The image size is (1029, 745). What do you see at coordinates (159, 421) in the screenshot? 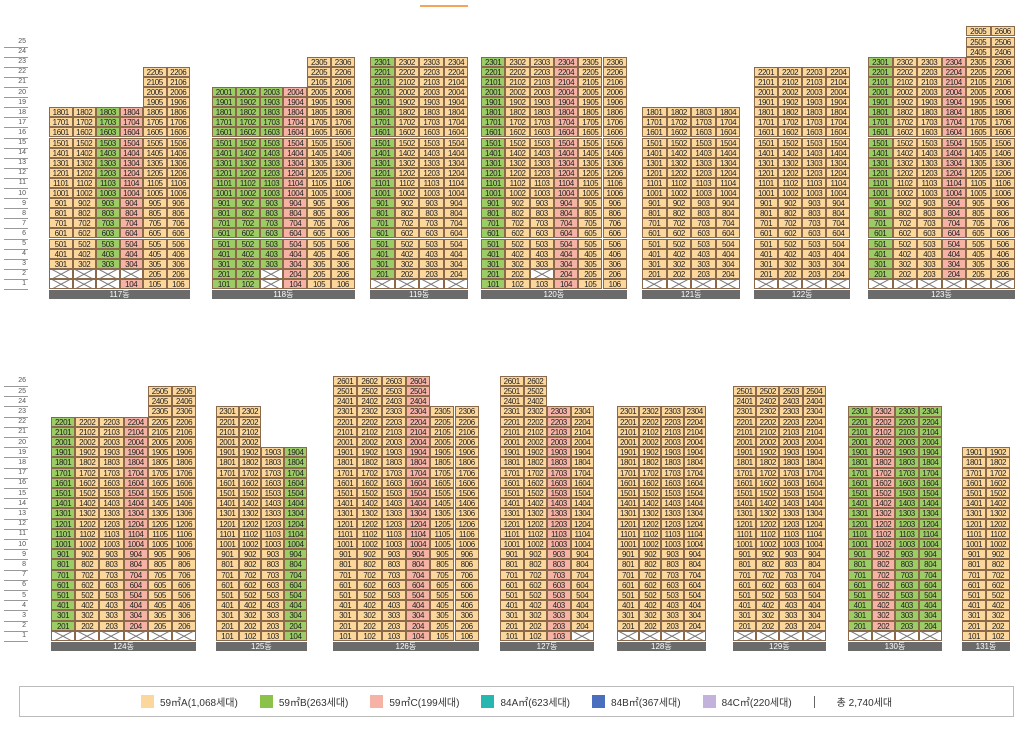
I see `unit-cell: 2205` at bounding box center [159, 421].